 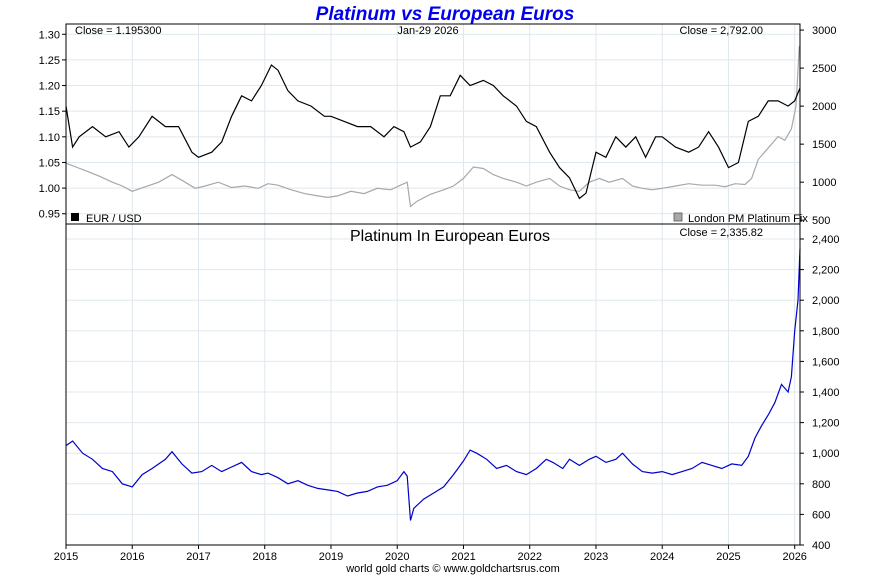 I want to click on x-tick-label: 2026, so click(x=794, y=557).